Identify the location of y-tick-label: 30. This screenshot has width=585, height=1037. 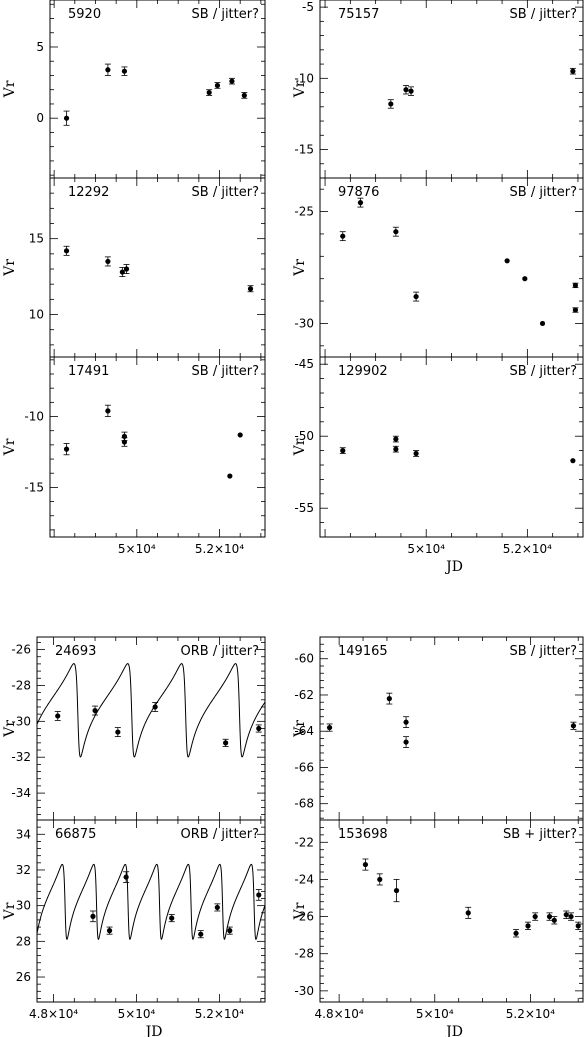
(23, 906).